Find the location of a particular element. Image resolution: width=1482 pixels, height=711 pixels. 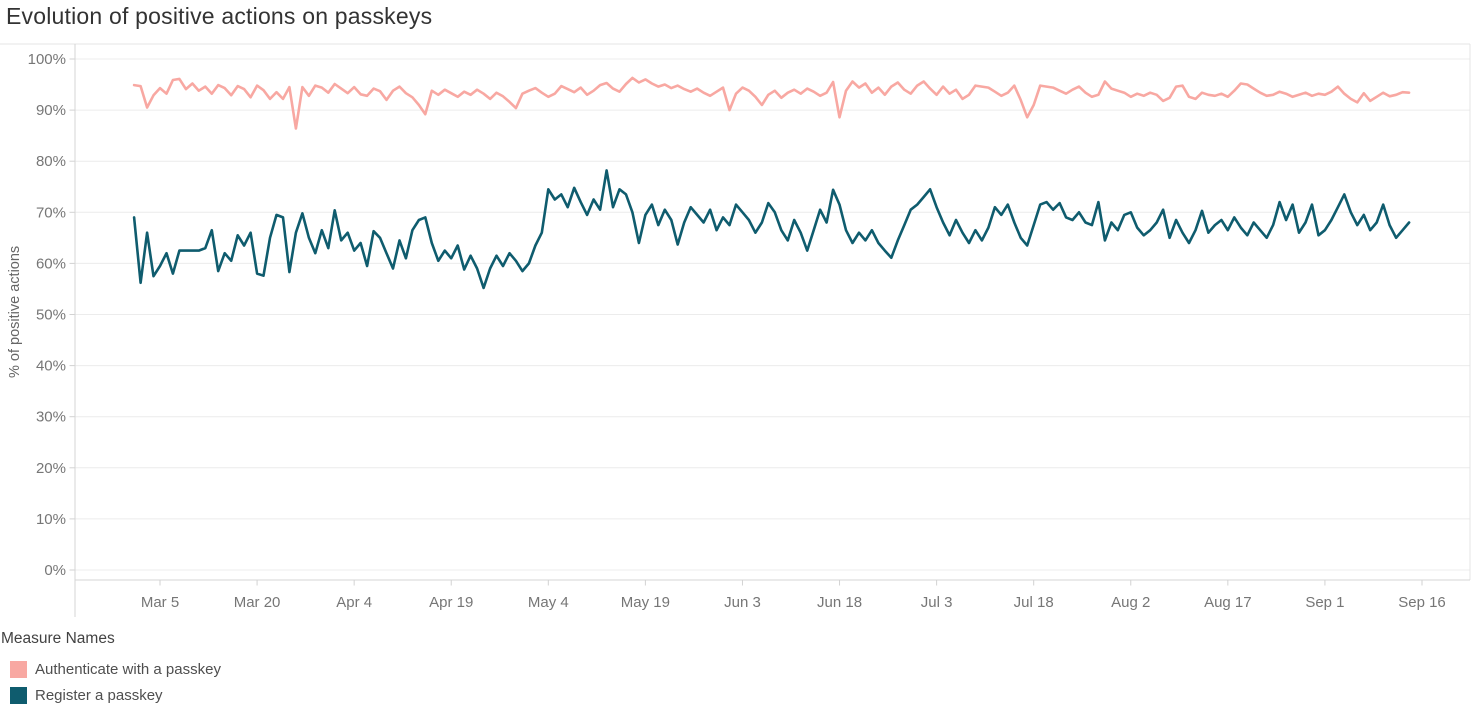

legend-item-register: Register a passkey is located at coordinates (111, 695).